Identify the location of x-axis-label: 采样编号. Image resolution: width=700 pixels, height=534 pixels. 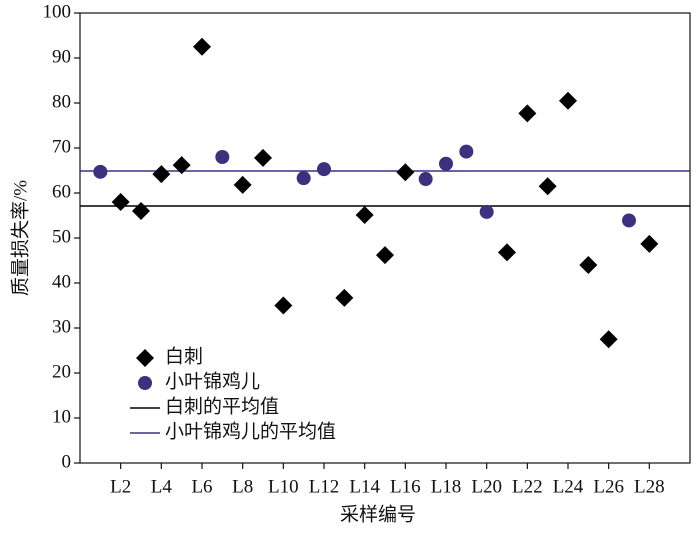
(378, 514).